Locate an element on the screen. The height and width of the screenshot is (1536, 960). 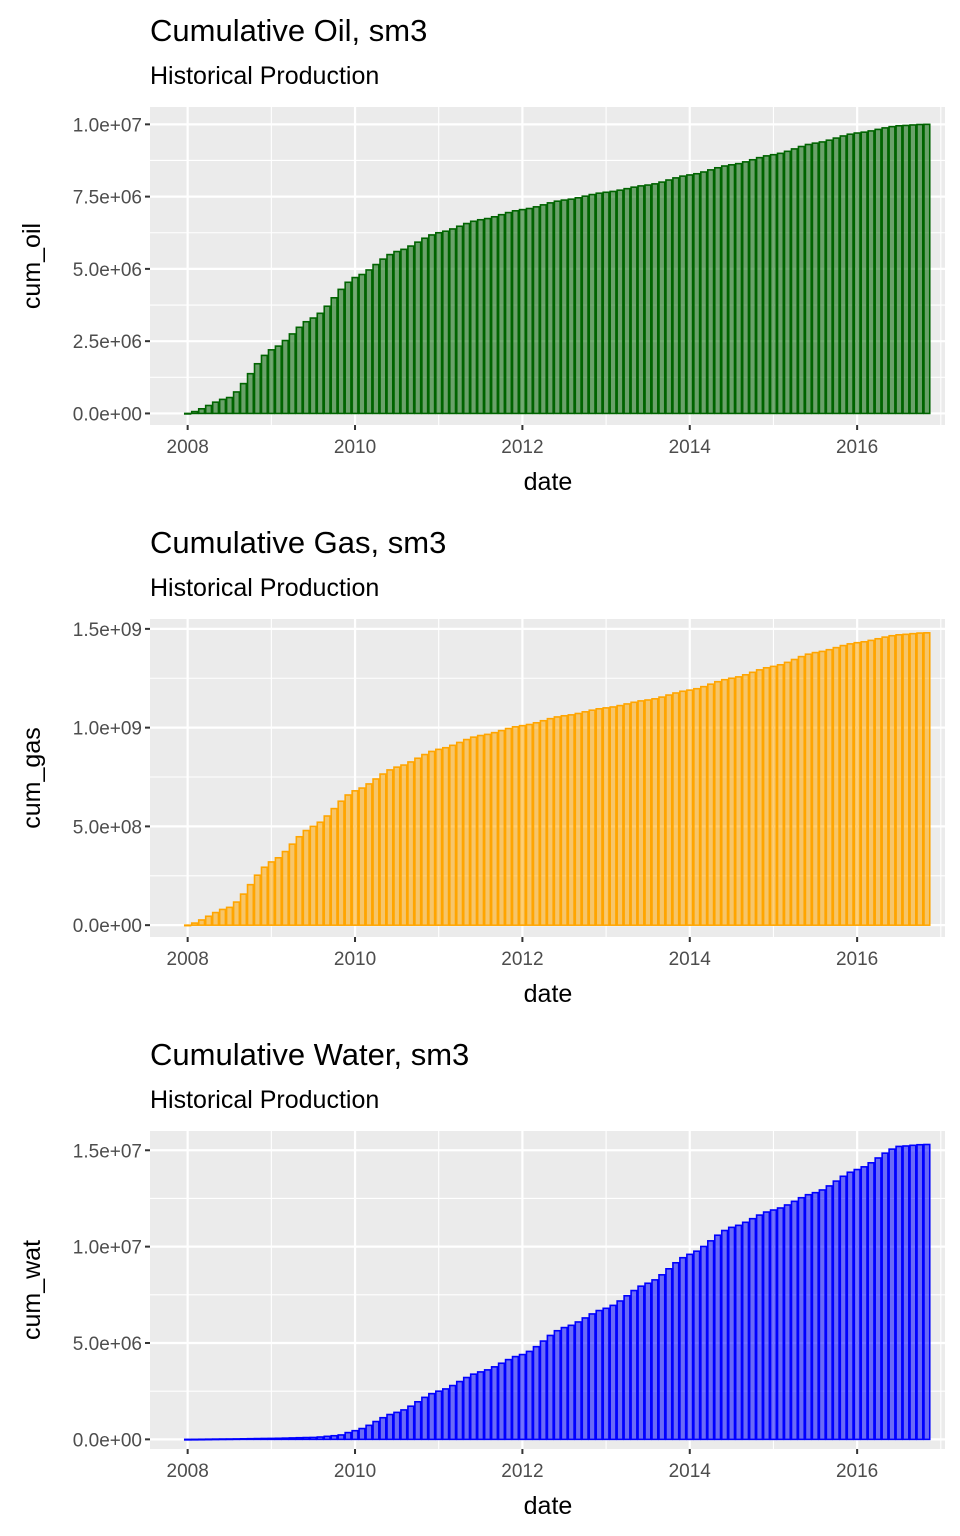
bars is located at coordinates (557, 779).